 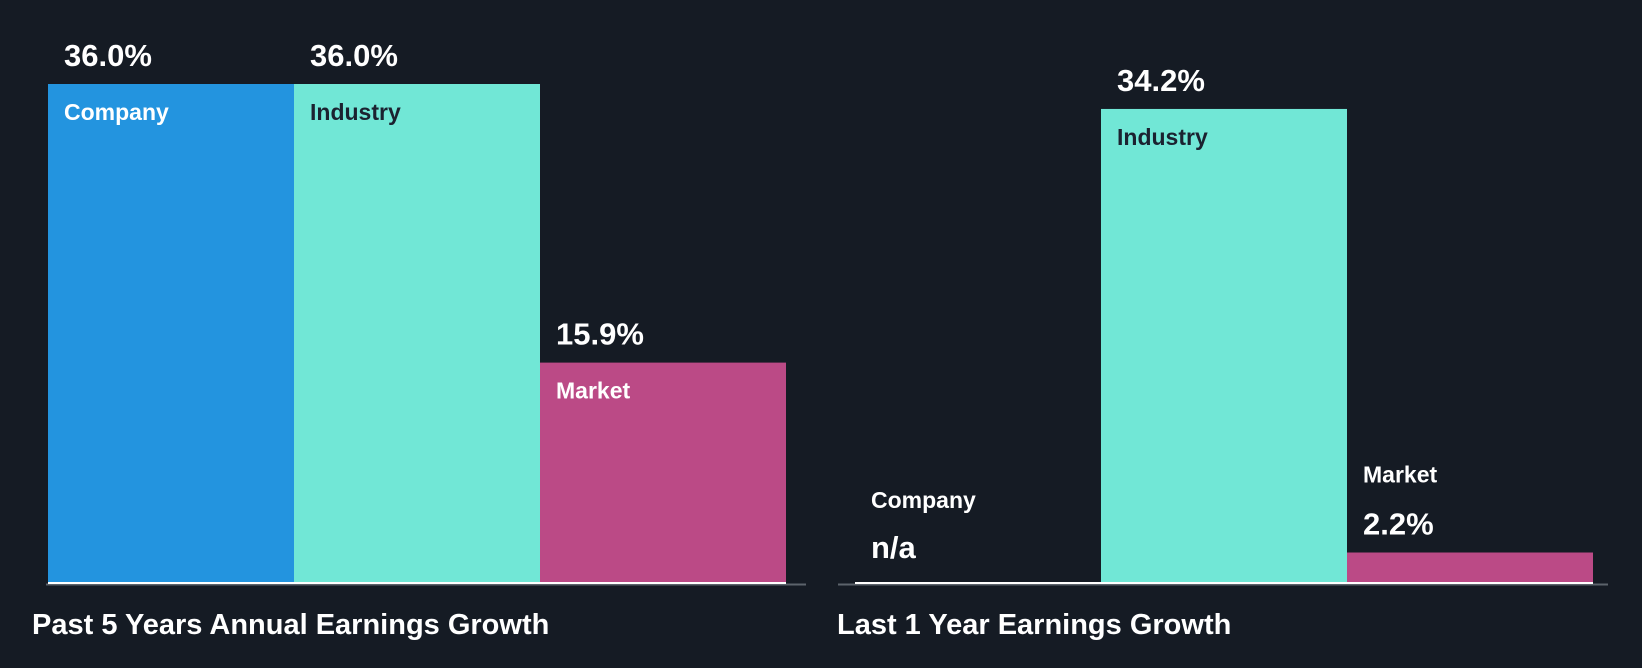 What do you see at coordinates (1034, 625) in the screenshot?
I see `chart-title-last-1y: Last 1 Year Earnings Growth` at bounding box center [1034, 625].